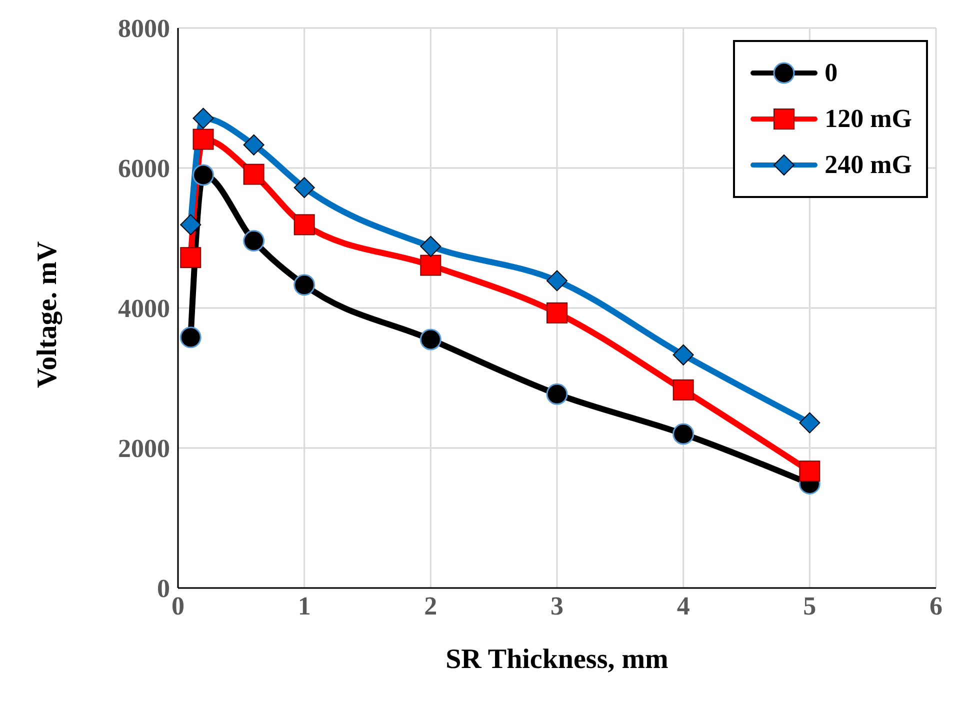 The height and width of the screenshot is (709, 956). I want to click on x-tick-label: 4, so click(683, 605).